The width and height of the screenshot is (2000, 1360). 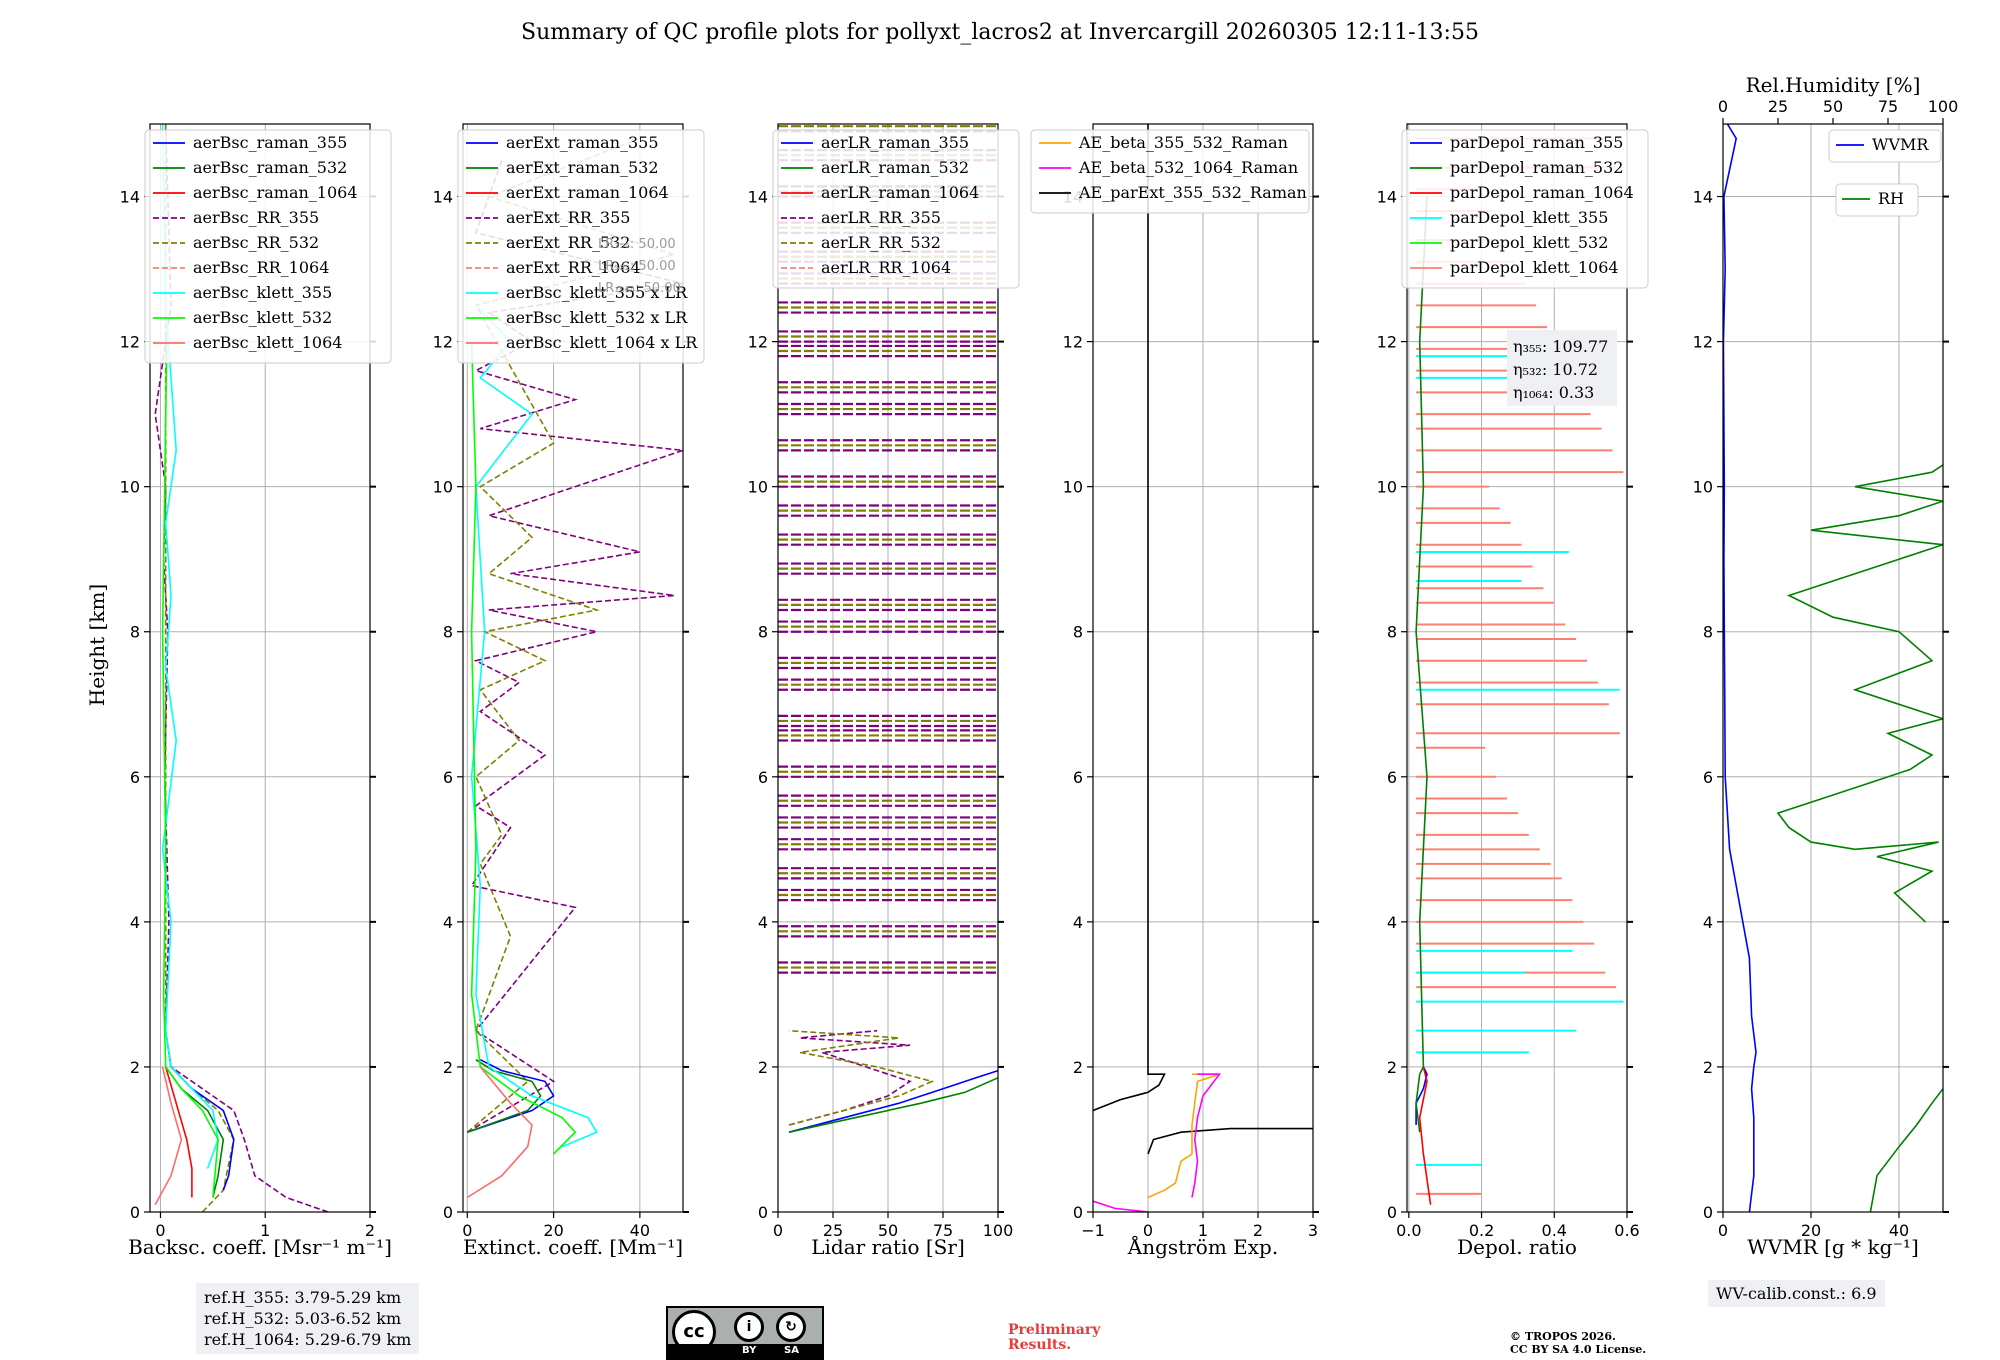 I want to click on legend-entry: aerBsc_RR_355, so click(x=256, y=217).